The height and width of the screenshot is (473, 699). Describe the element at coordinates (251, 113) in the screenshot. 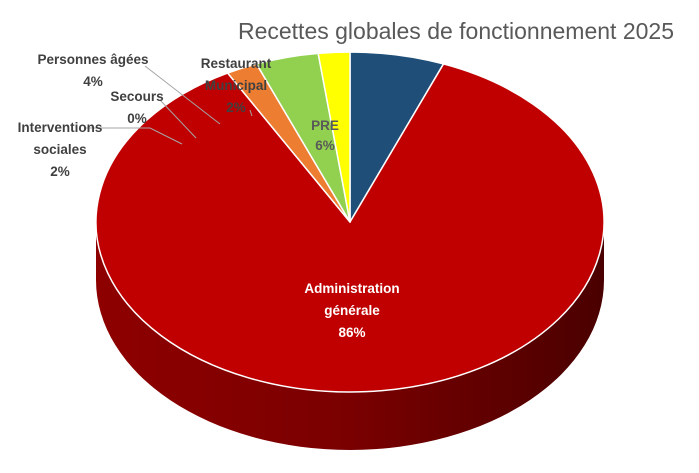

I see `leader-line-restaurant` at that location.